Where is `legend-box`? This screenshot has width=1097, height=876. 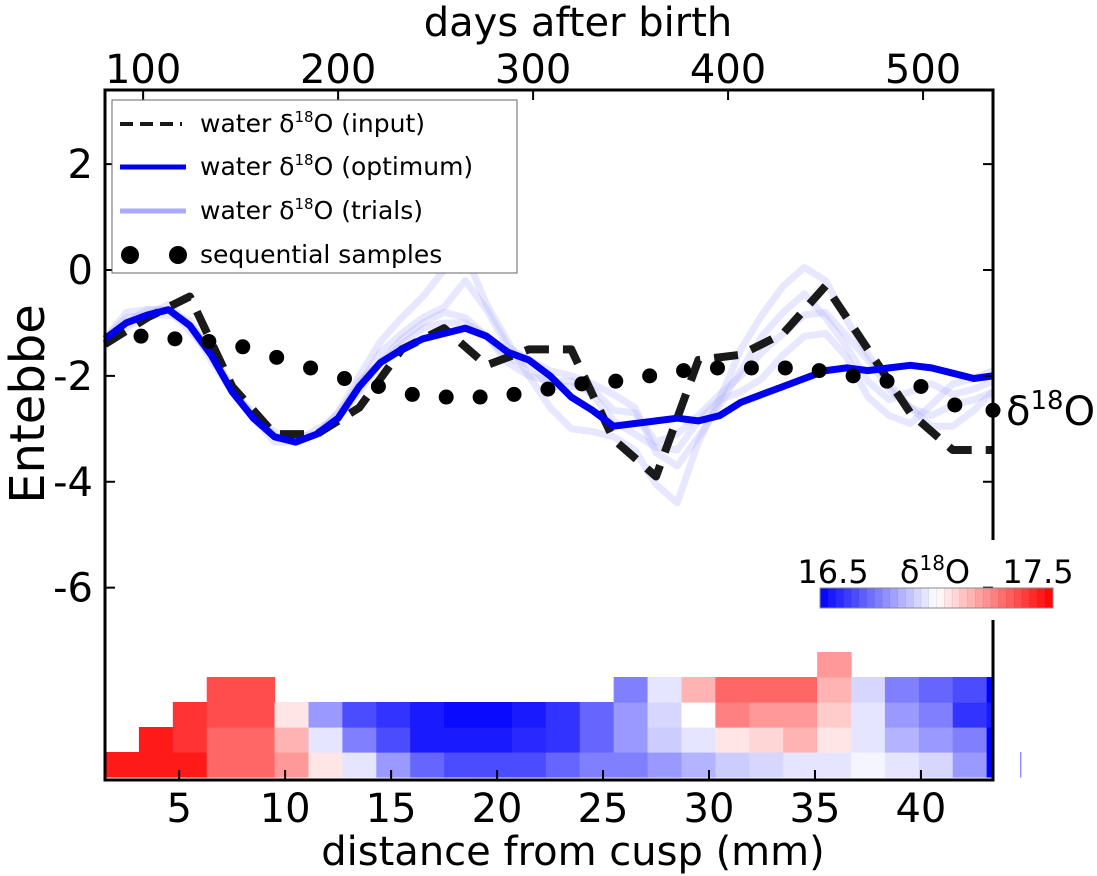
legend-box is located at coordinates (314, 186).